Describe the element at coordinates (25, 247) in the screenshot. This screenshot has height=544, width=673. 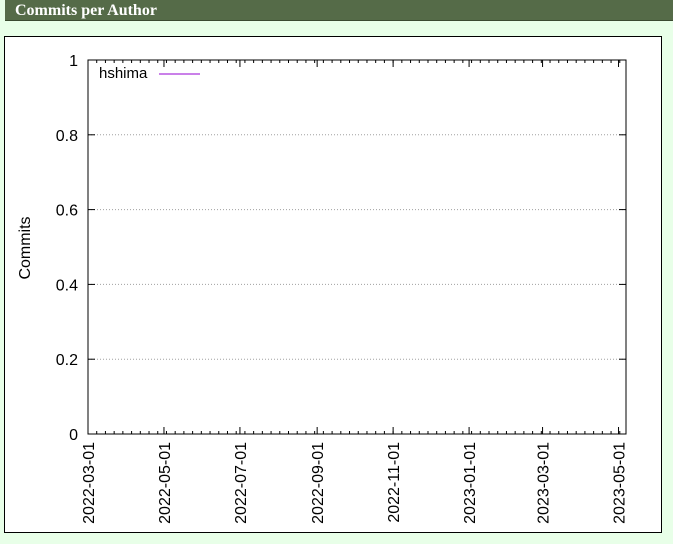
I see `y-axis-label: Commits` at that location.